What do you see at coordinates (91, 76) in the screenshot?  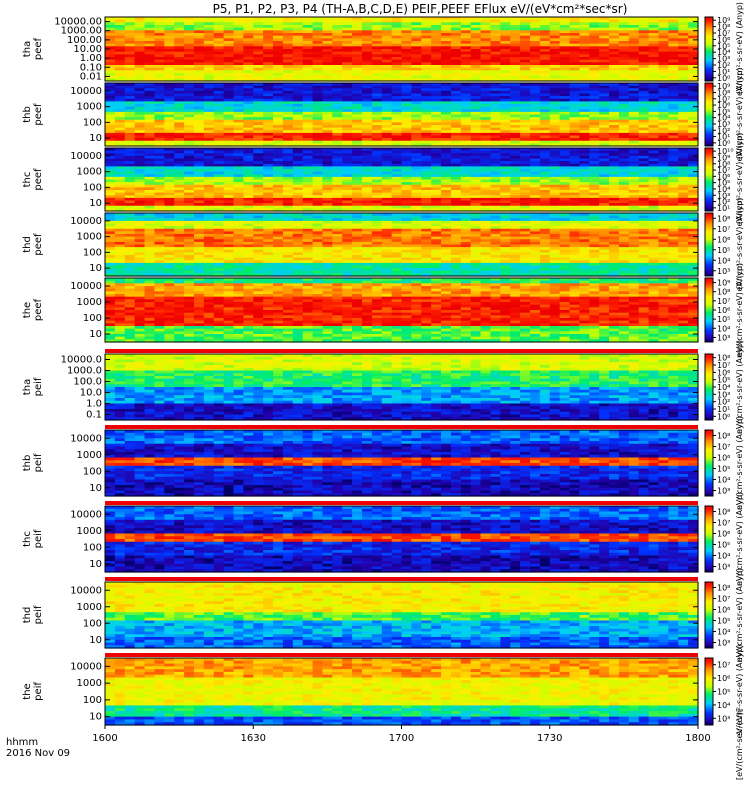 I see `y-tick-label: 0.01` at bounding box center [91, 76].